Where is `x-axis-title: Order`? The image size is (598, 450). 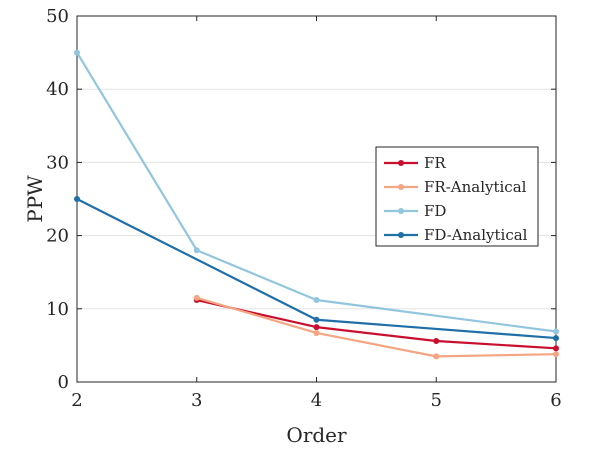
x-axis-title: Order is located at coordinates (316, 435).